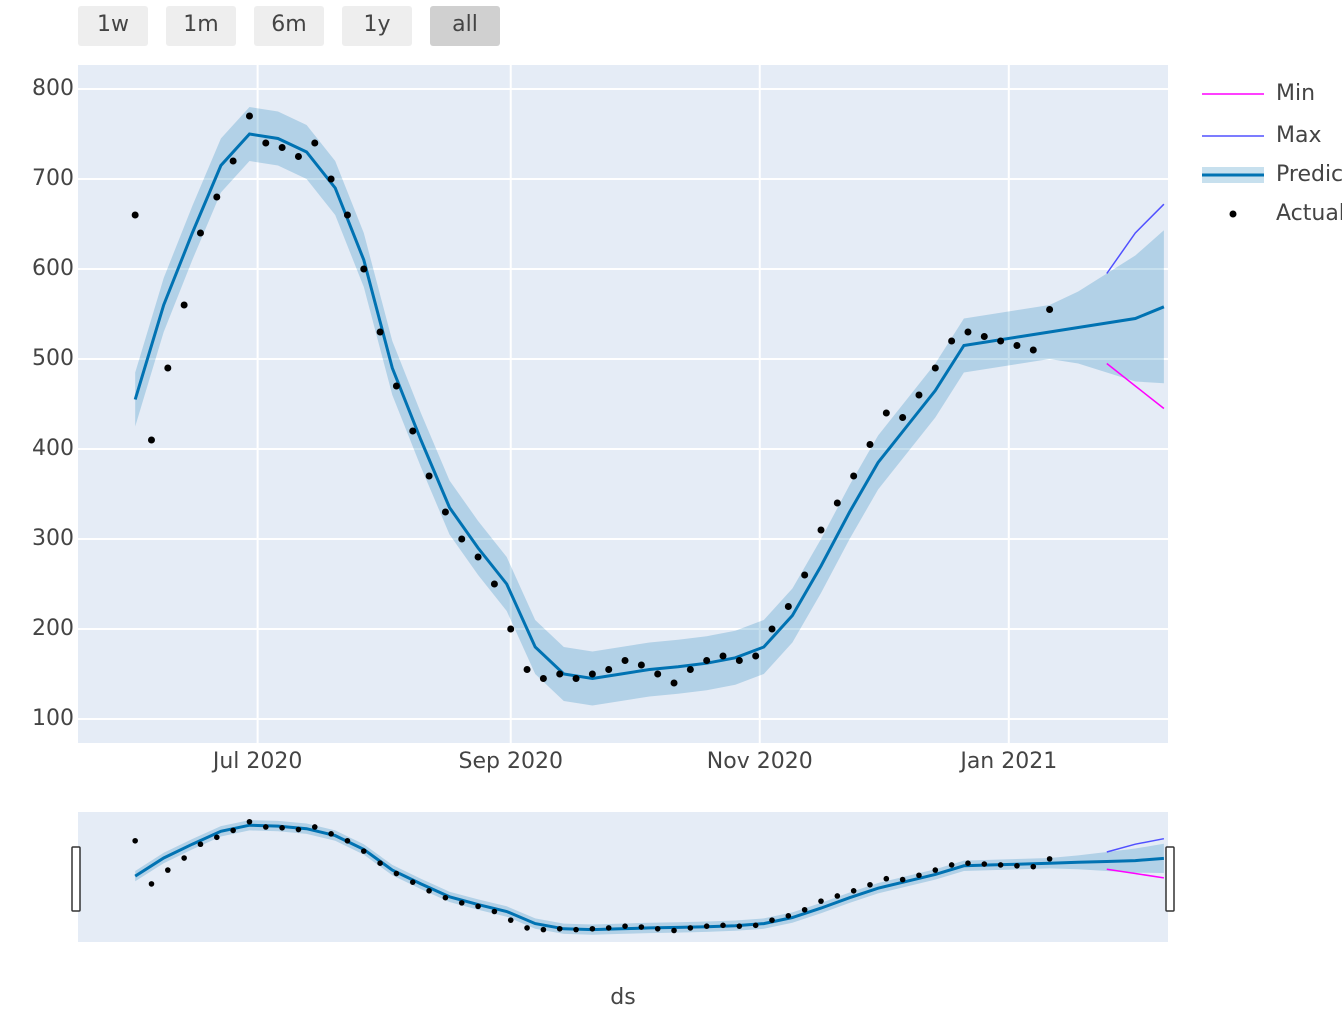 This screenshot has height=1011, width=1342. I want to click on x-axis-title: ds, so click(622, 997).